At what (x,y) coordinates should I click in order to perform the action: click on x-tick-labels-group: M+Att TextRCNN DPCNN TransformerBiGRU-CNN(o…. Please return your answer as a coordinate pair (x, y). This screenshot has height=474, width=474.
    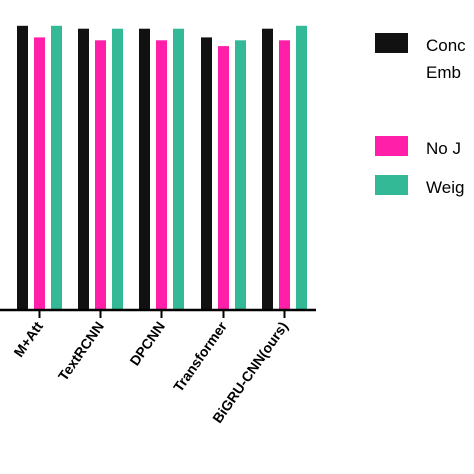
    Looking at the image, I should click on (150, 372).